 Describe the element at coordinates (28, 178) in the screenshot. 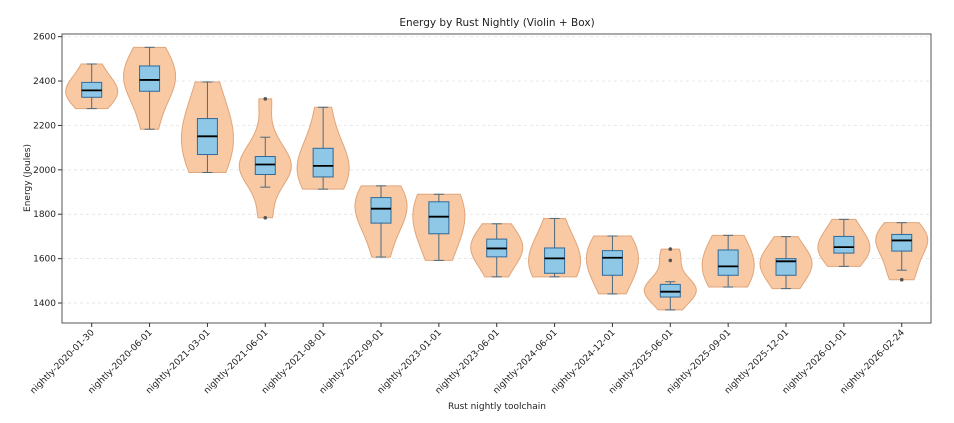

I see `y-axis-label: Energy (Joules)` at that location.